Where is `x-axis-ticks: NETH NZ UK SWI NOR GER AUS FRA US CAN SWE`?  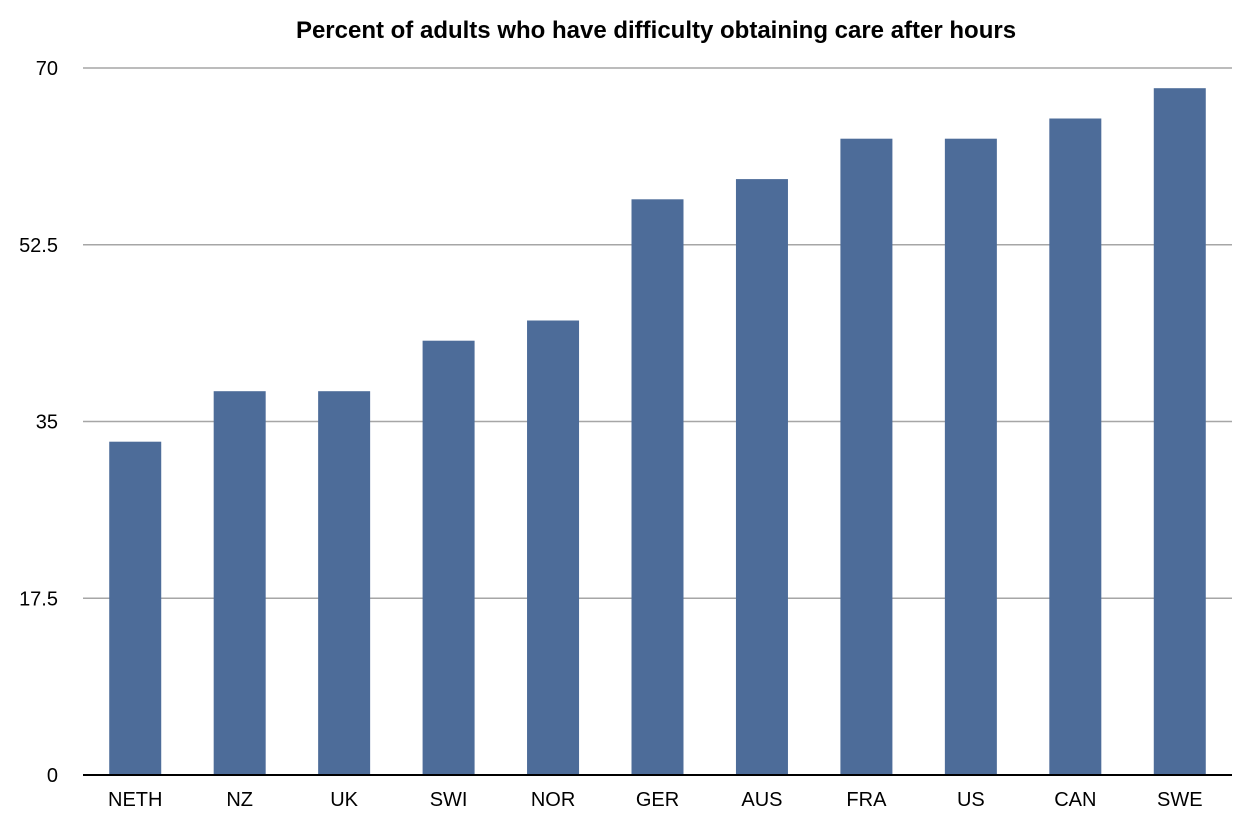
x-axis-ticks: NETH NZ UK SWI NOR GER AUS FRA US CAN SWE is located at coordinates (655, 800).